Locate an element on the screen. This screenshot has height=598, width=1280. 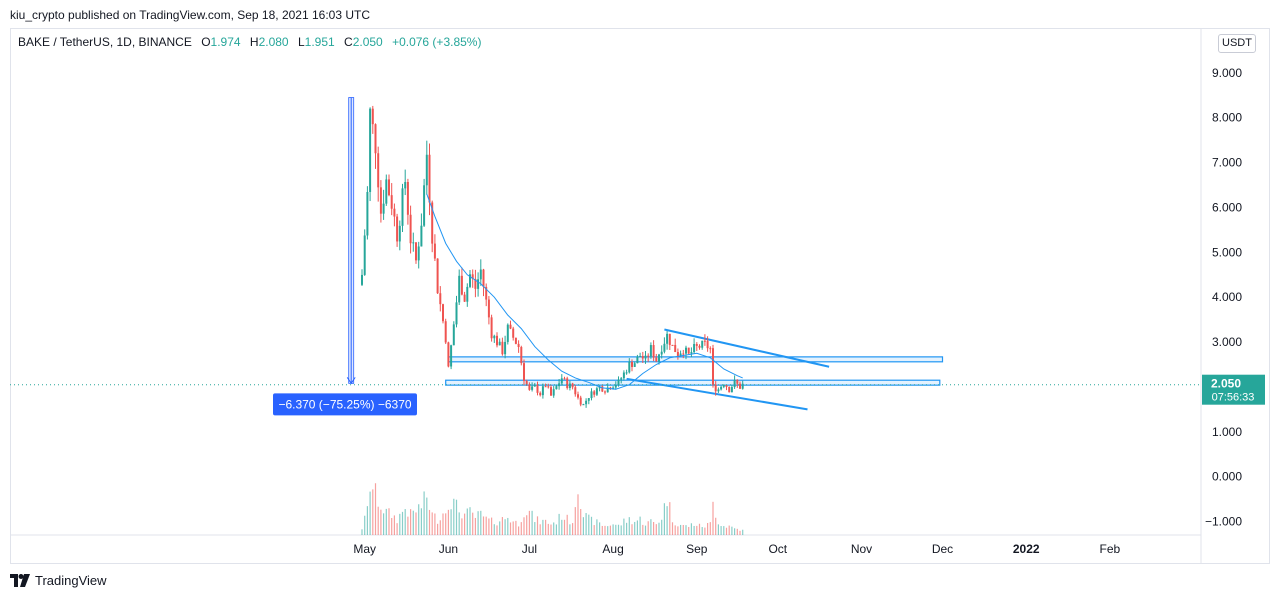
open-value: 1.974 is located at coordinates (225, 42).